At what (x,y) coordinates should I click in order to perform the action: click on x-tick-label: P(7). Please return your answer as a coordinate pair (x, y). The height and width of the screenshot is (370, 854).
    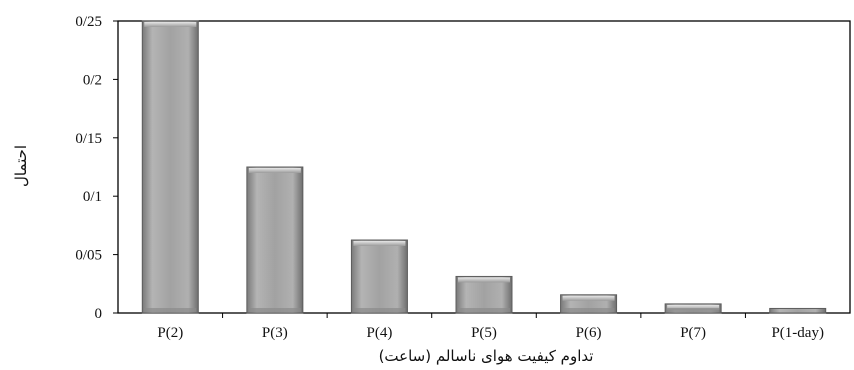
    Looking at the image, I should click on (693, 333).